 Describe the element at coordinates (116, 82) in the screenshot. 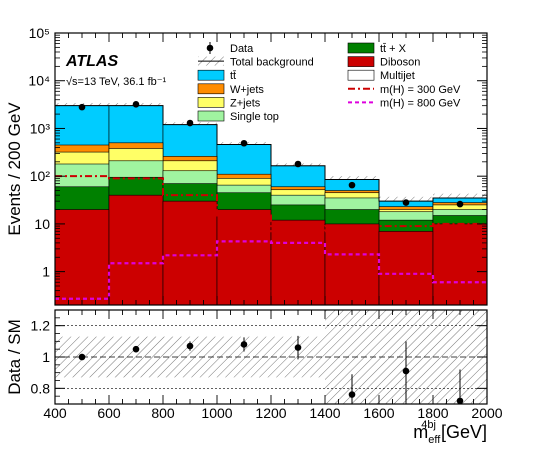

I see `energy-lumi-label: √s=13 TeV, 36.1 fb⁻¹` at that location.